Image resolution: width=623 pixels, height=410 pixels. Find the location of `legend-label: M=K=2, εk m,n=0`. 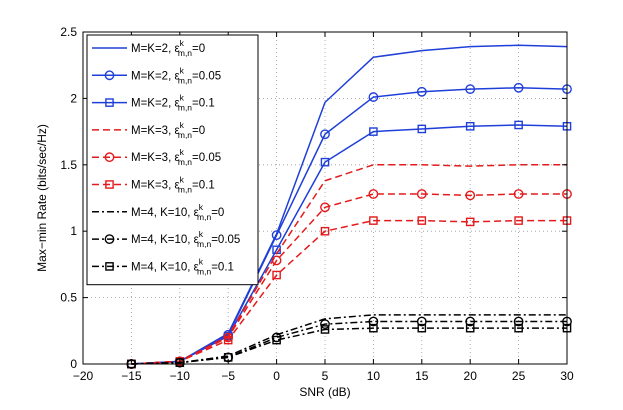

legend-label: M=K=2, εk m,n=0 is located at coordinates (168, 48).